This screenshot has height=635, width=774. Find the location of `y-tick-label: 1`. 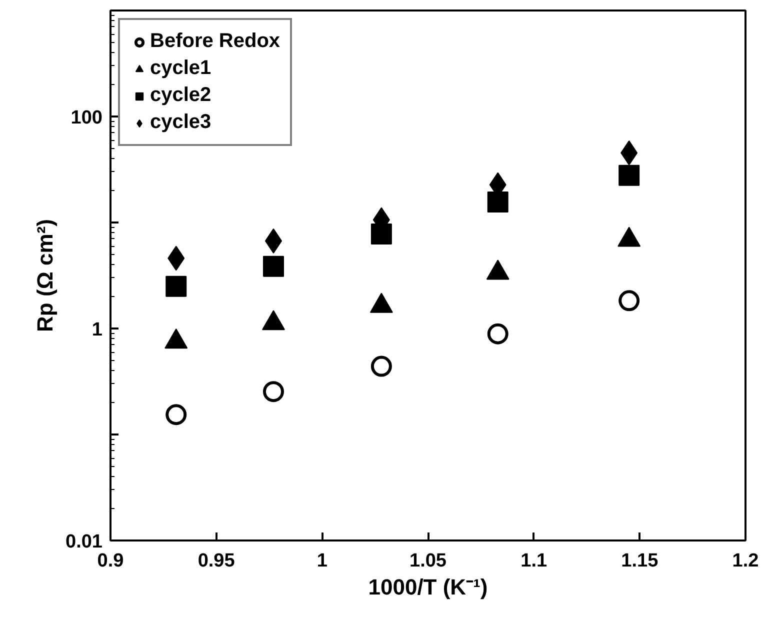

y-tick-label: 1 is located at coordinates (97, 330).